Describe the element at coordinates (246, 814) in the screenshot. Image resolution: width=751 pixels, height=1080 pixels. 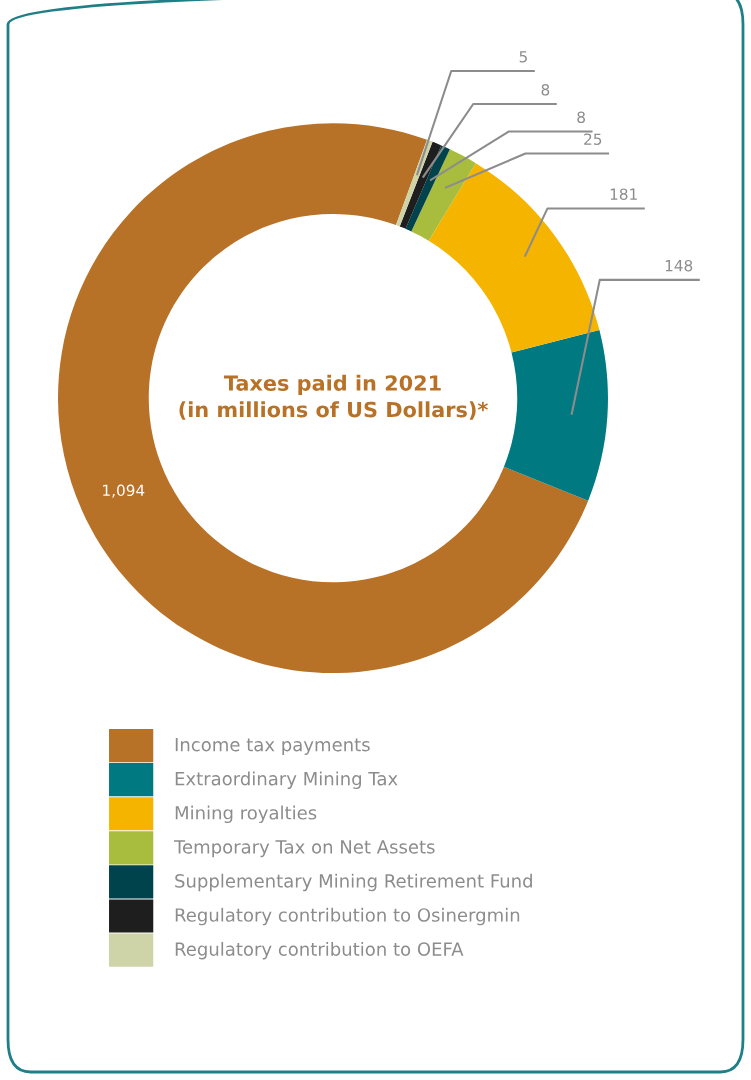
I see `legend-label: Mining royalties` at that location.